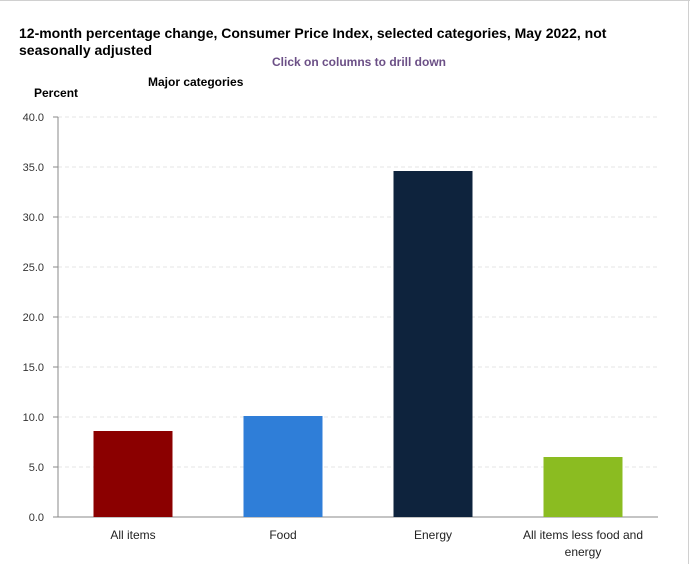 This screenshot has height=564, width=690. I want to click on x-category-label: All items, so click(132, 535).